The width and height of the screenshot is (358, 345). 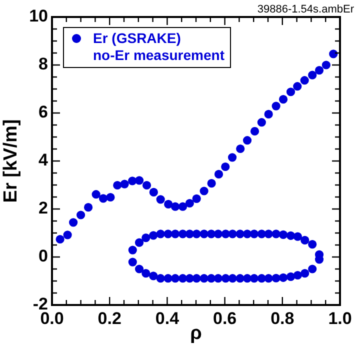 I want to click on y-tick-label: 8, so click(x=43, y=64).